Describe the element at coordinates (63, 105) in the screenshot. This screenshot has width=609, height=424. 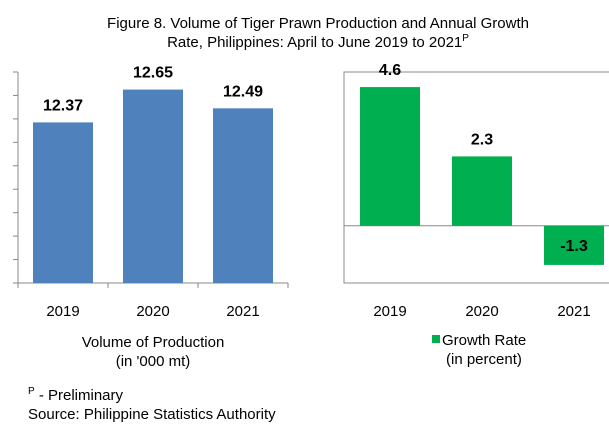
I see `value-label: 12.37` at that location.